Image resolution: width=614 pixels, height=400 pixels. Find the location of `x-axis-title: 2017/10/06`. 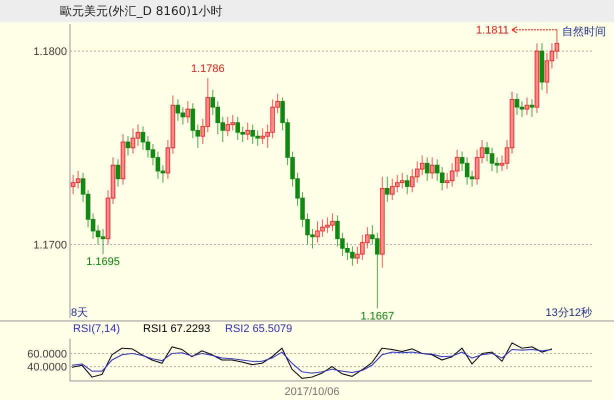

x-axis-title: 2017/10/06 is located at coordinates (312, 392).